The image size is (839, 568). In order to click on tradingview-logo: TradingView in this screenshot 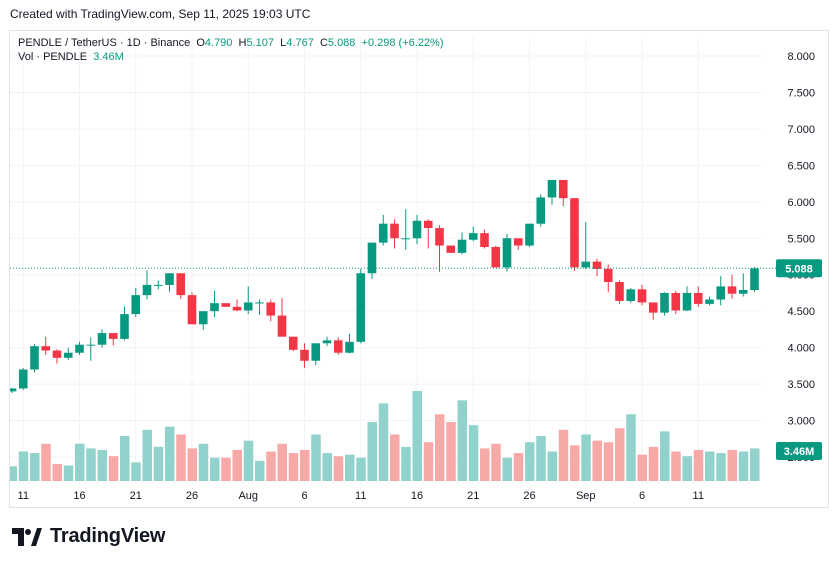, I will do `click(88, 536)`.